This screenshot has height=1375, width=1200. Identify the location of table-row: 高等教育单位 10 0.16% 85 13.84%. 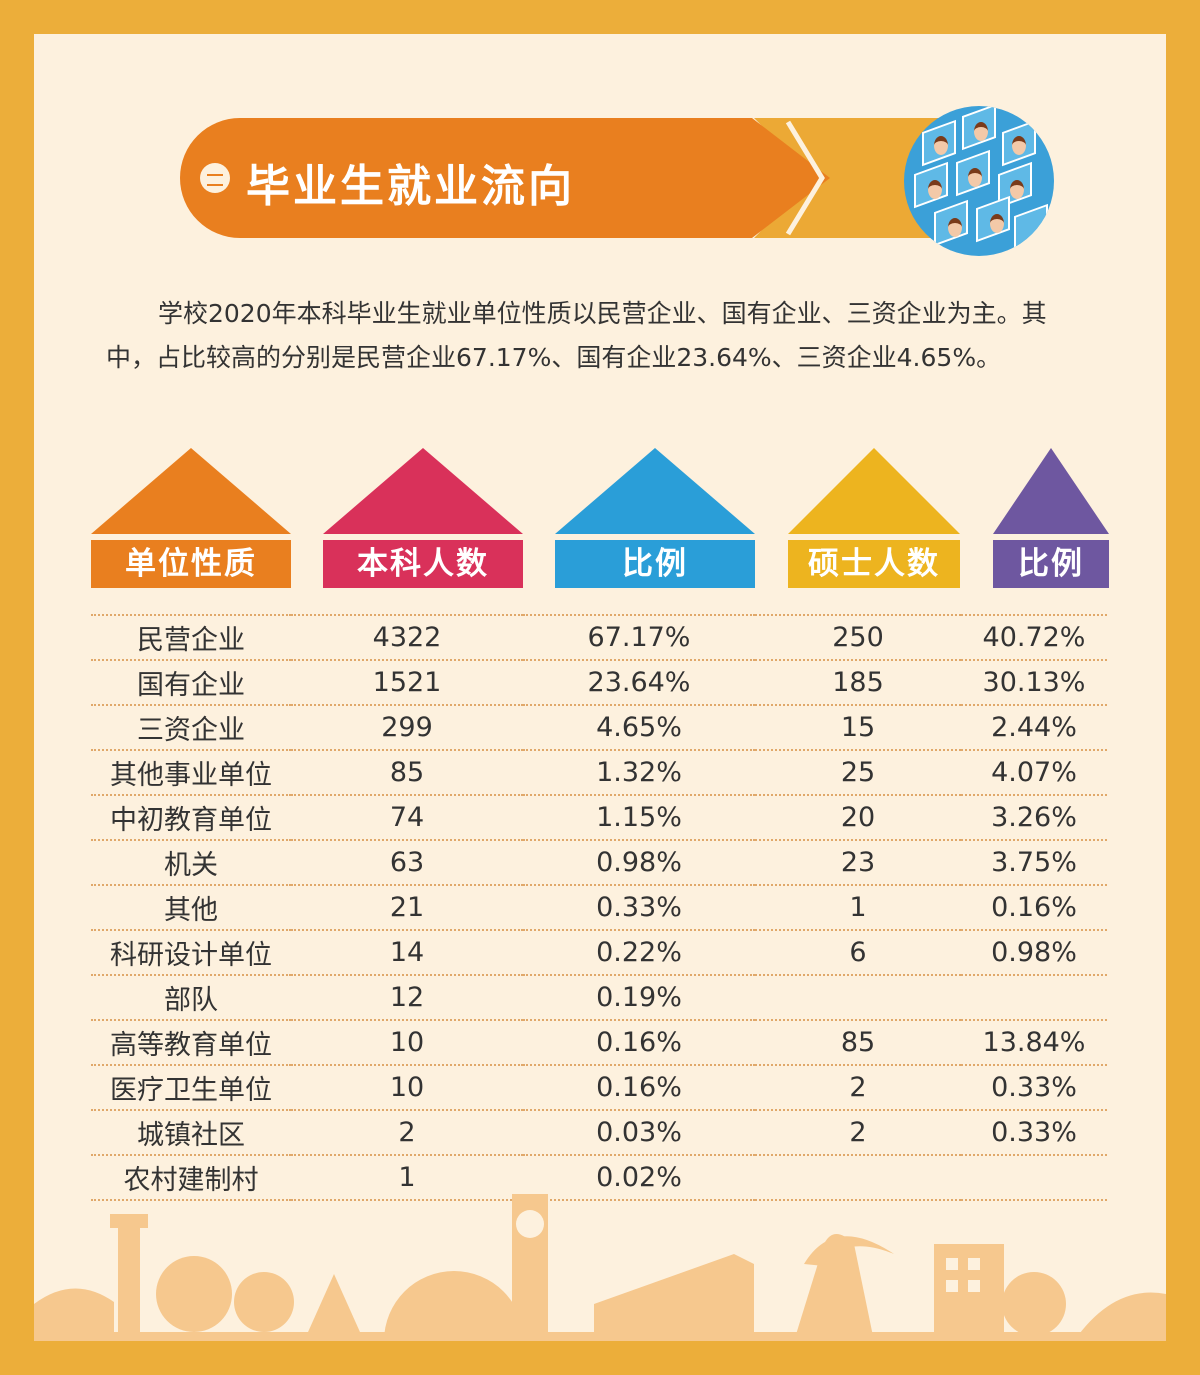
(599, 1043).